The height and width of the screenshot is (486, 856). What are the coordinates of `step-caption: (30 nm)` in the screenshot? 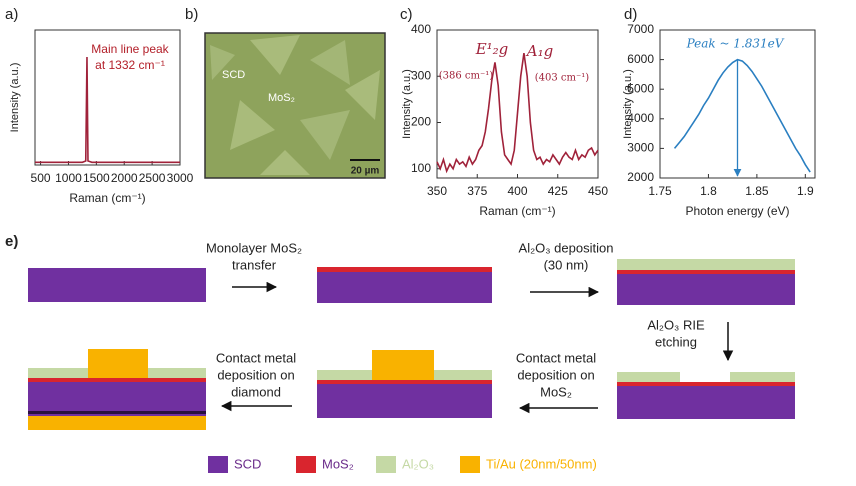 It's located at (566, 264).